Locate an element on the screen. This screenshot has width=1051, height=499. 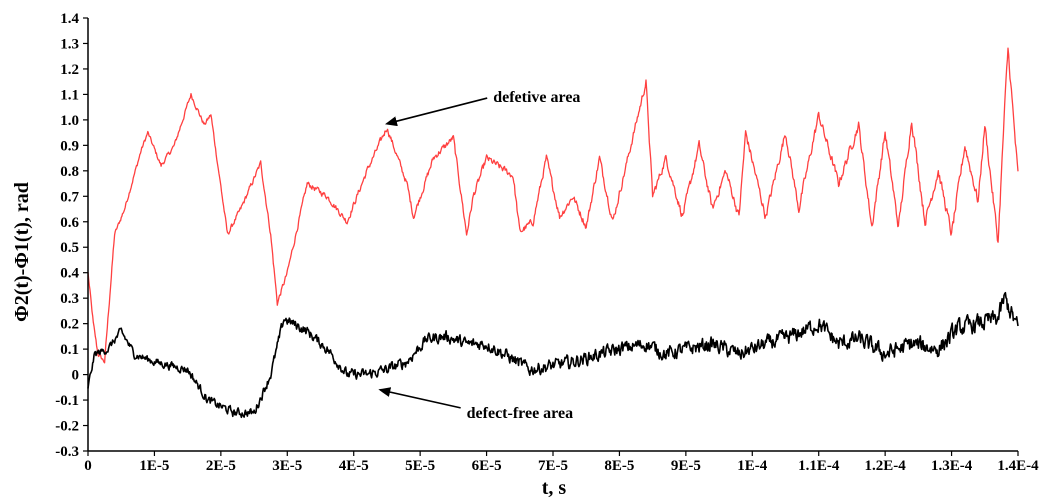
x-axis-title: t, s is located at coordinates (554, 488).